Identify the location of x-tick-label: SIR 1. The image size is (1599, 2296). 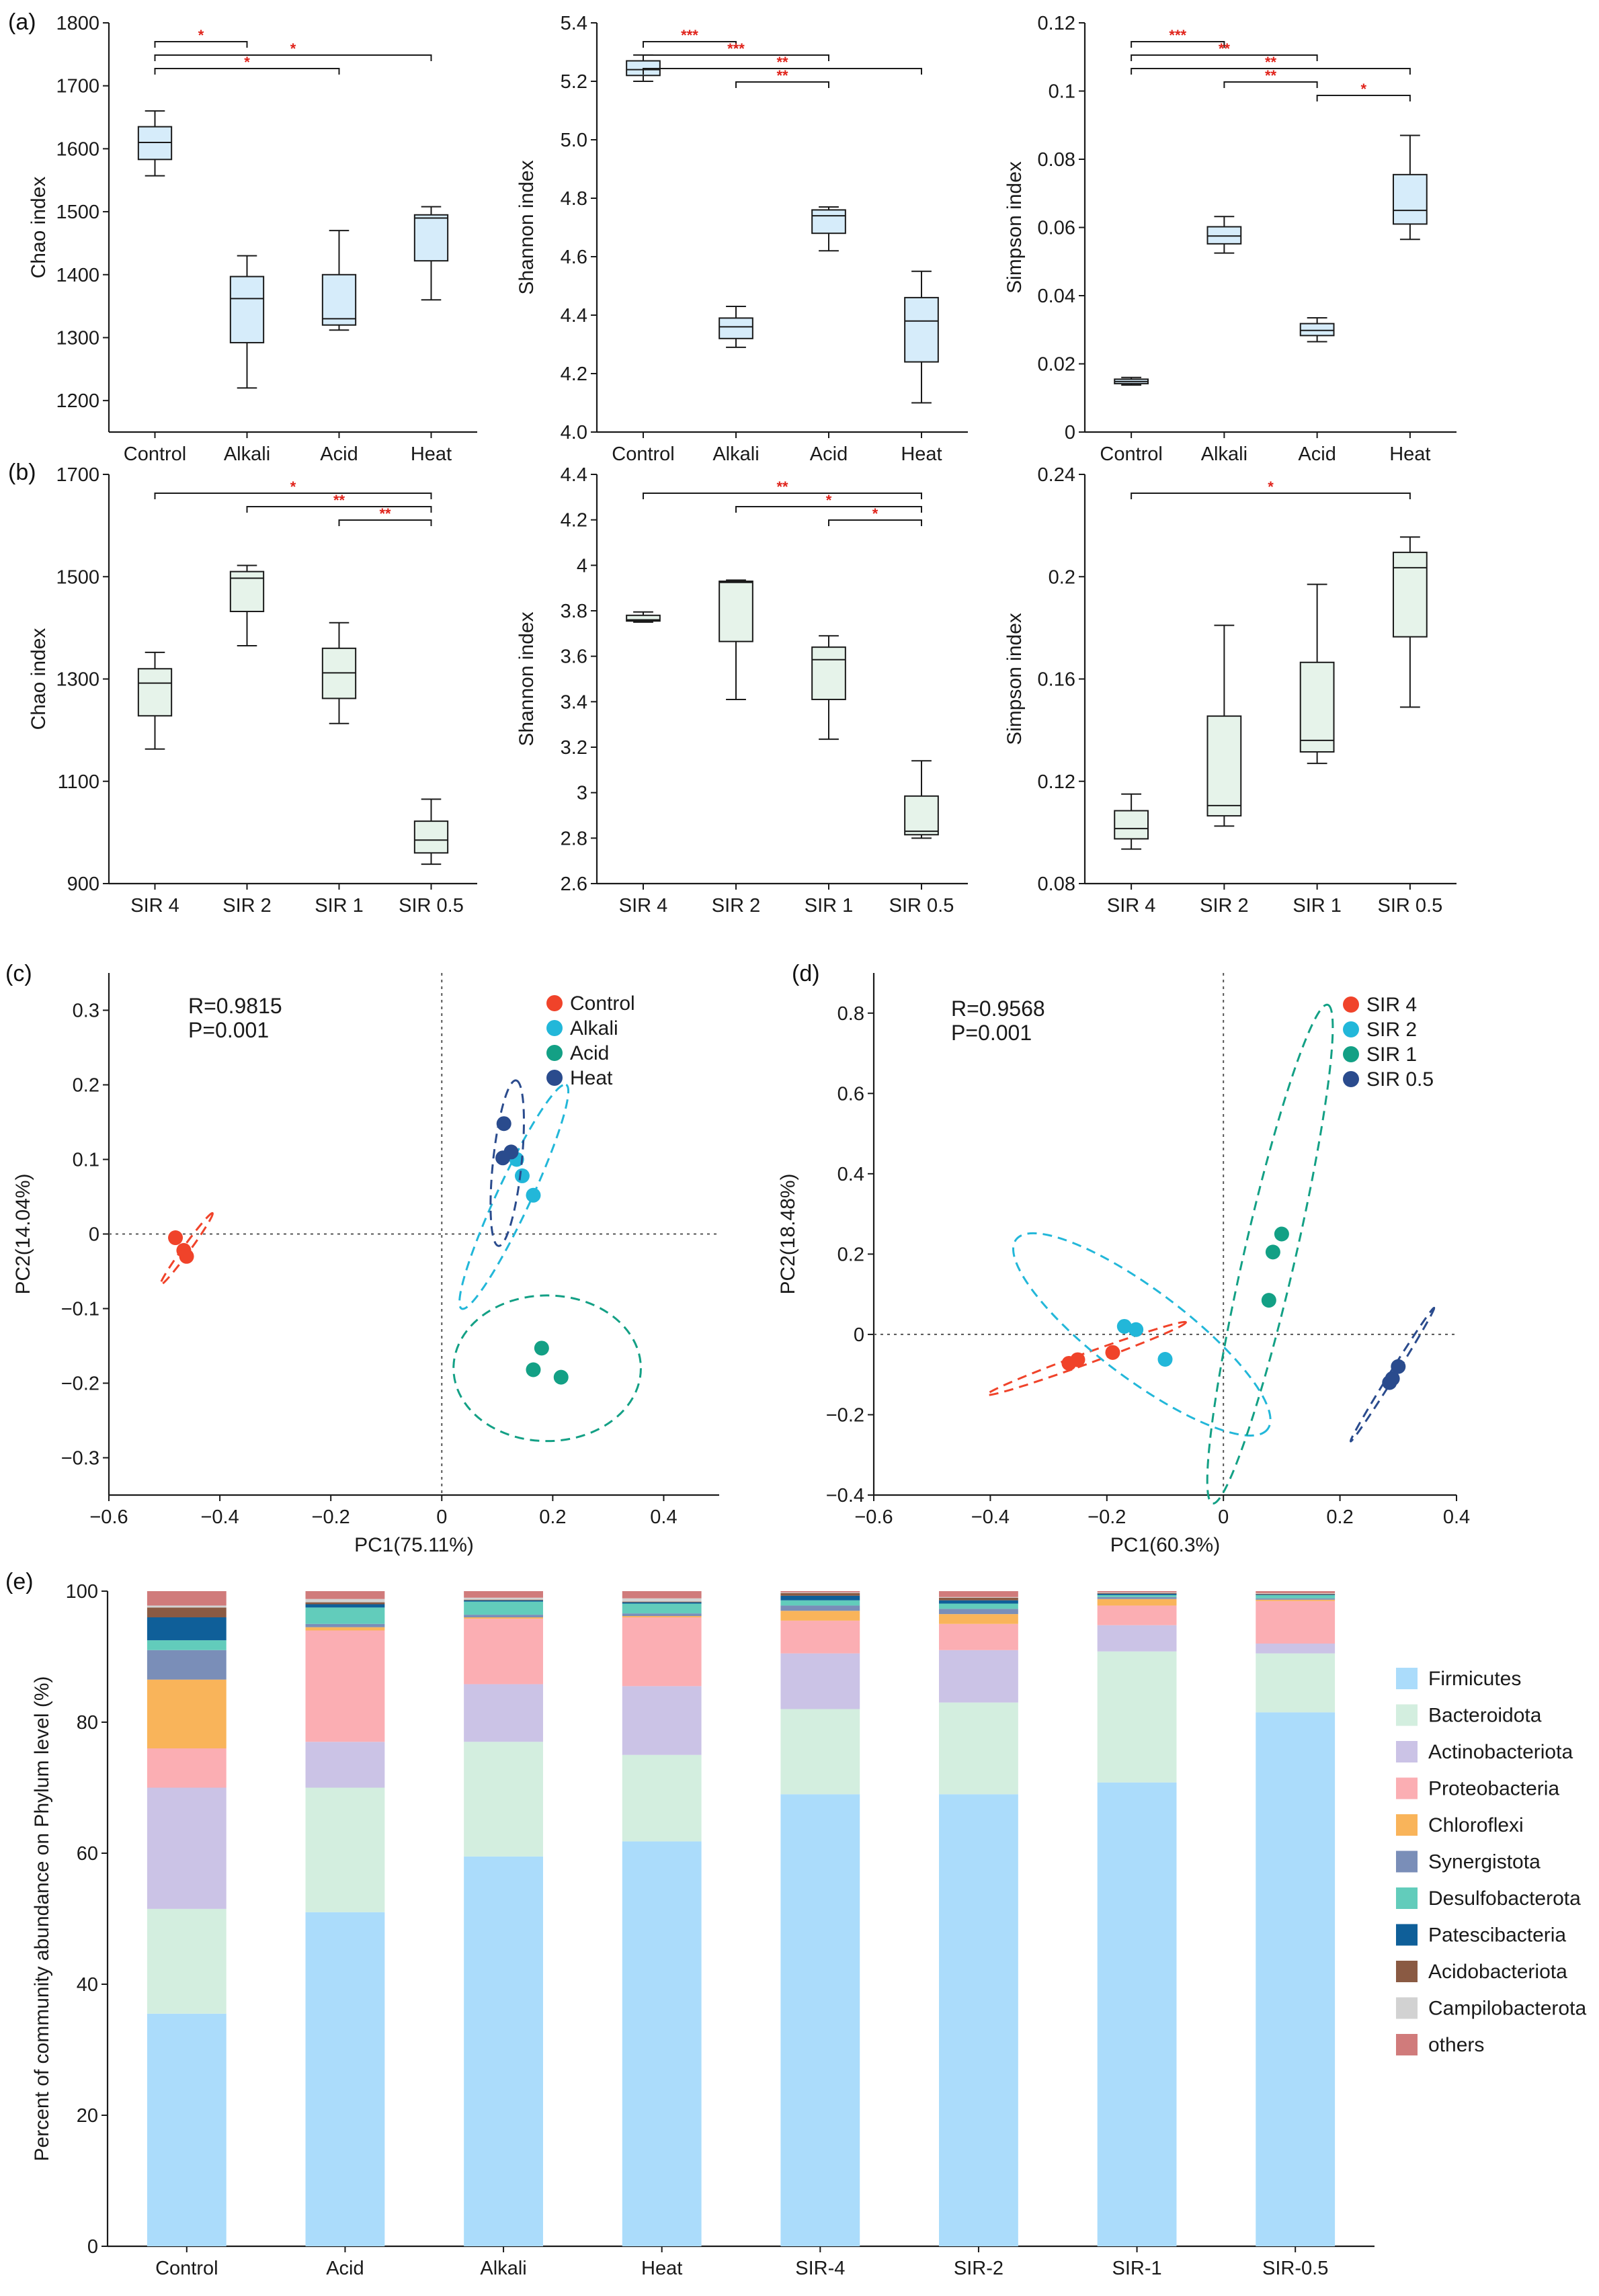
(339, 906).